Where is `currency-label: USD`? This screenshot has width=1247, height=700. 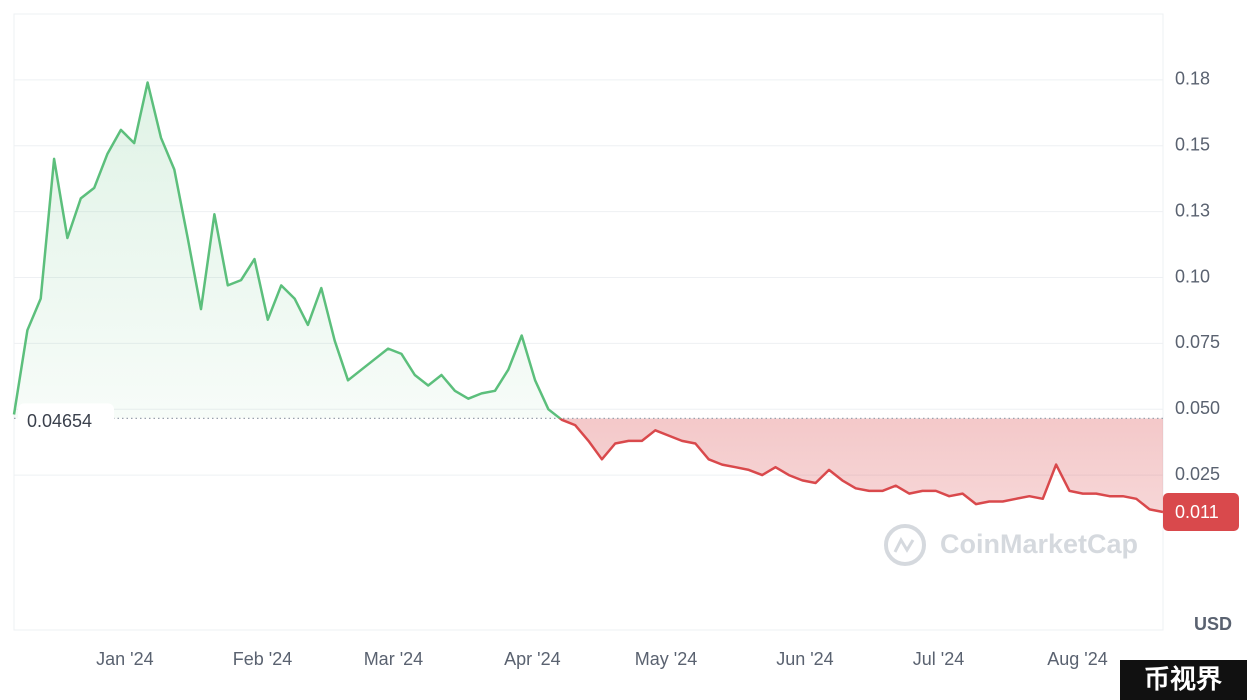 currency-label: USD is located at coordinates (1213, 624).